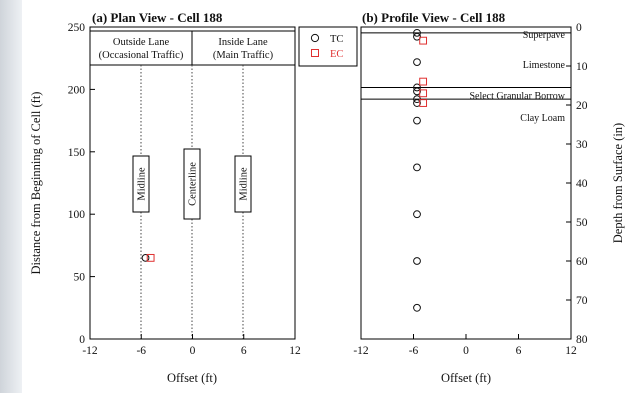  I want to click on plan-y-tick-label: 50, so click(80, 278).